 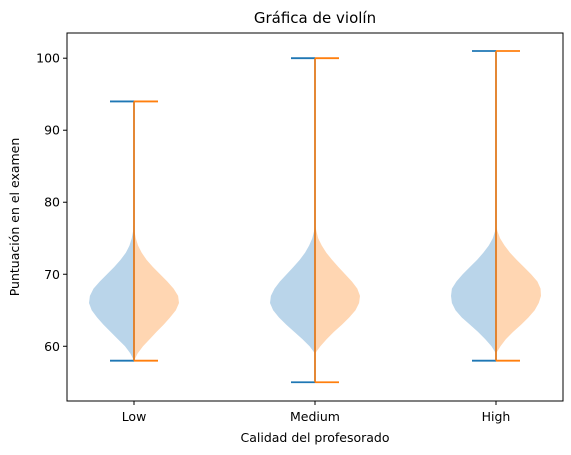 What do you see at coordinates (496, 416) in the screenshot?
I see `x-tick-label-high: High` at bounding box center [496, 416].